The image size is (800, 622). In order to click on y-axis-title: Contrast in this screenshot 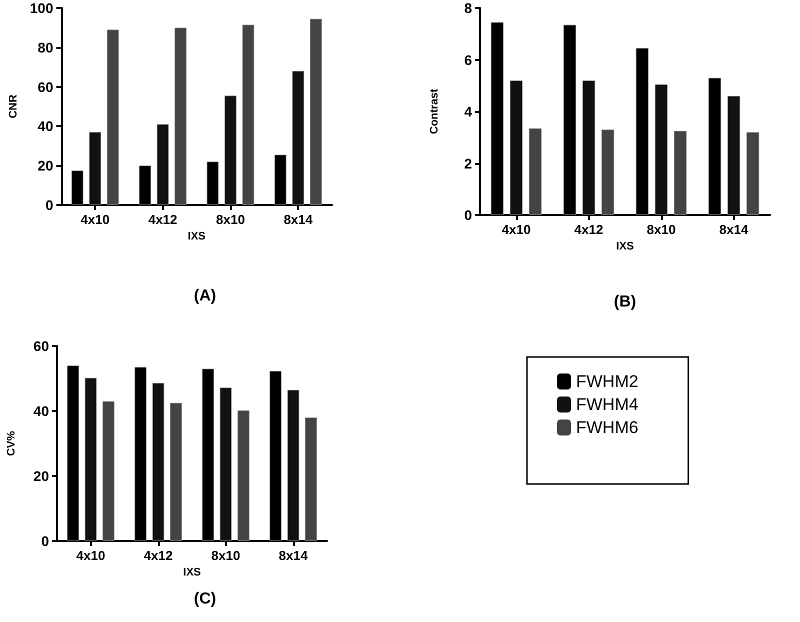, I will do `click(434, 111)`.